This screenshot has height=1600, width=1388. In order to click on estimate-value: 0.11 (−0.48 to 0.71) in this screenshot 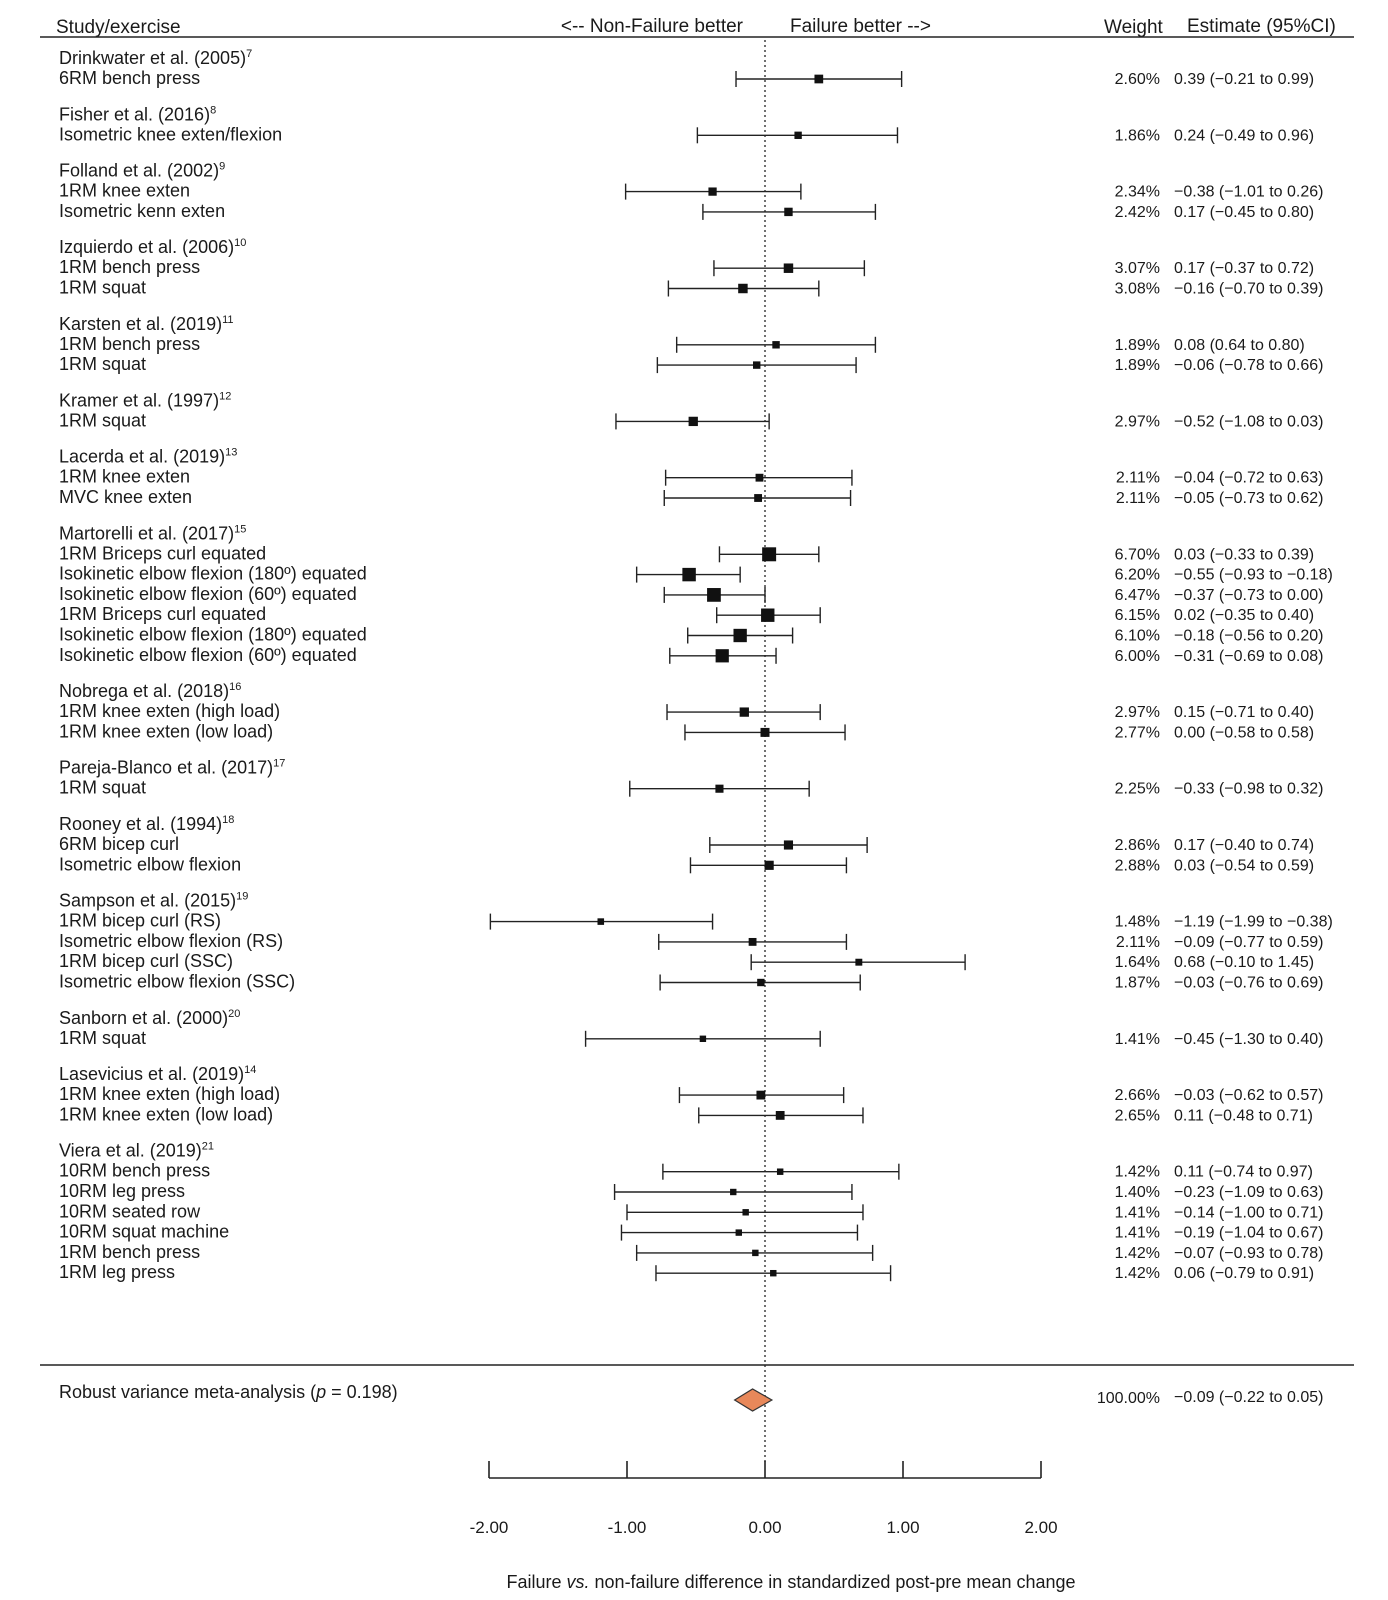, I will do `click(1243, 1115)`.